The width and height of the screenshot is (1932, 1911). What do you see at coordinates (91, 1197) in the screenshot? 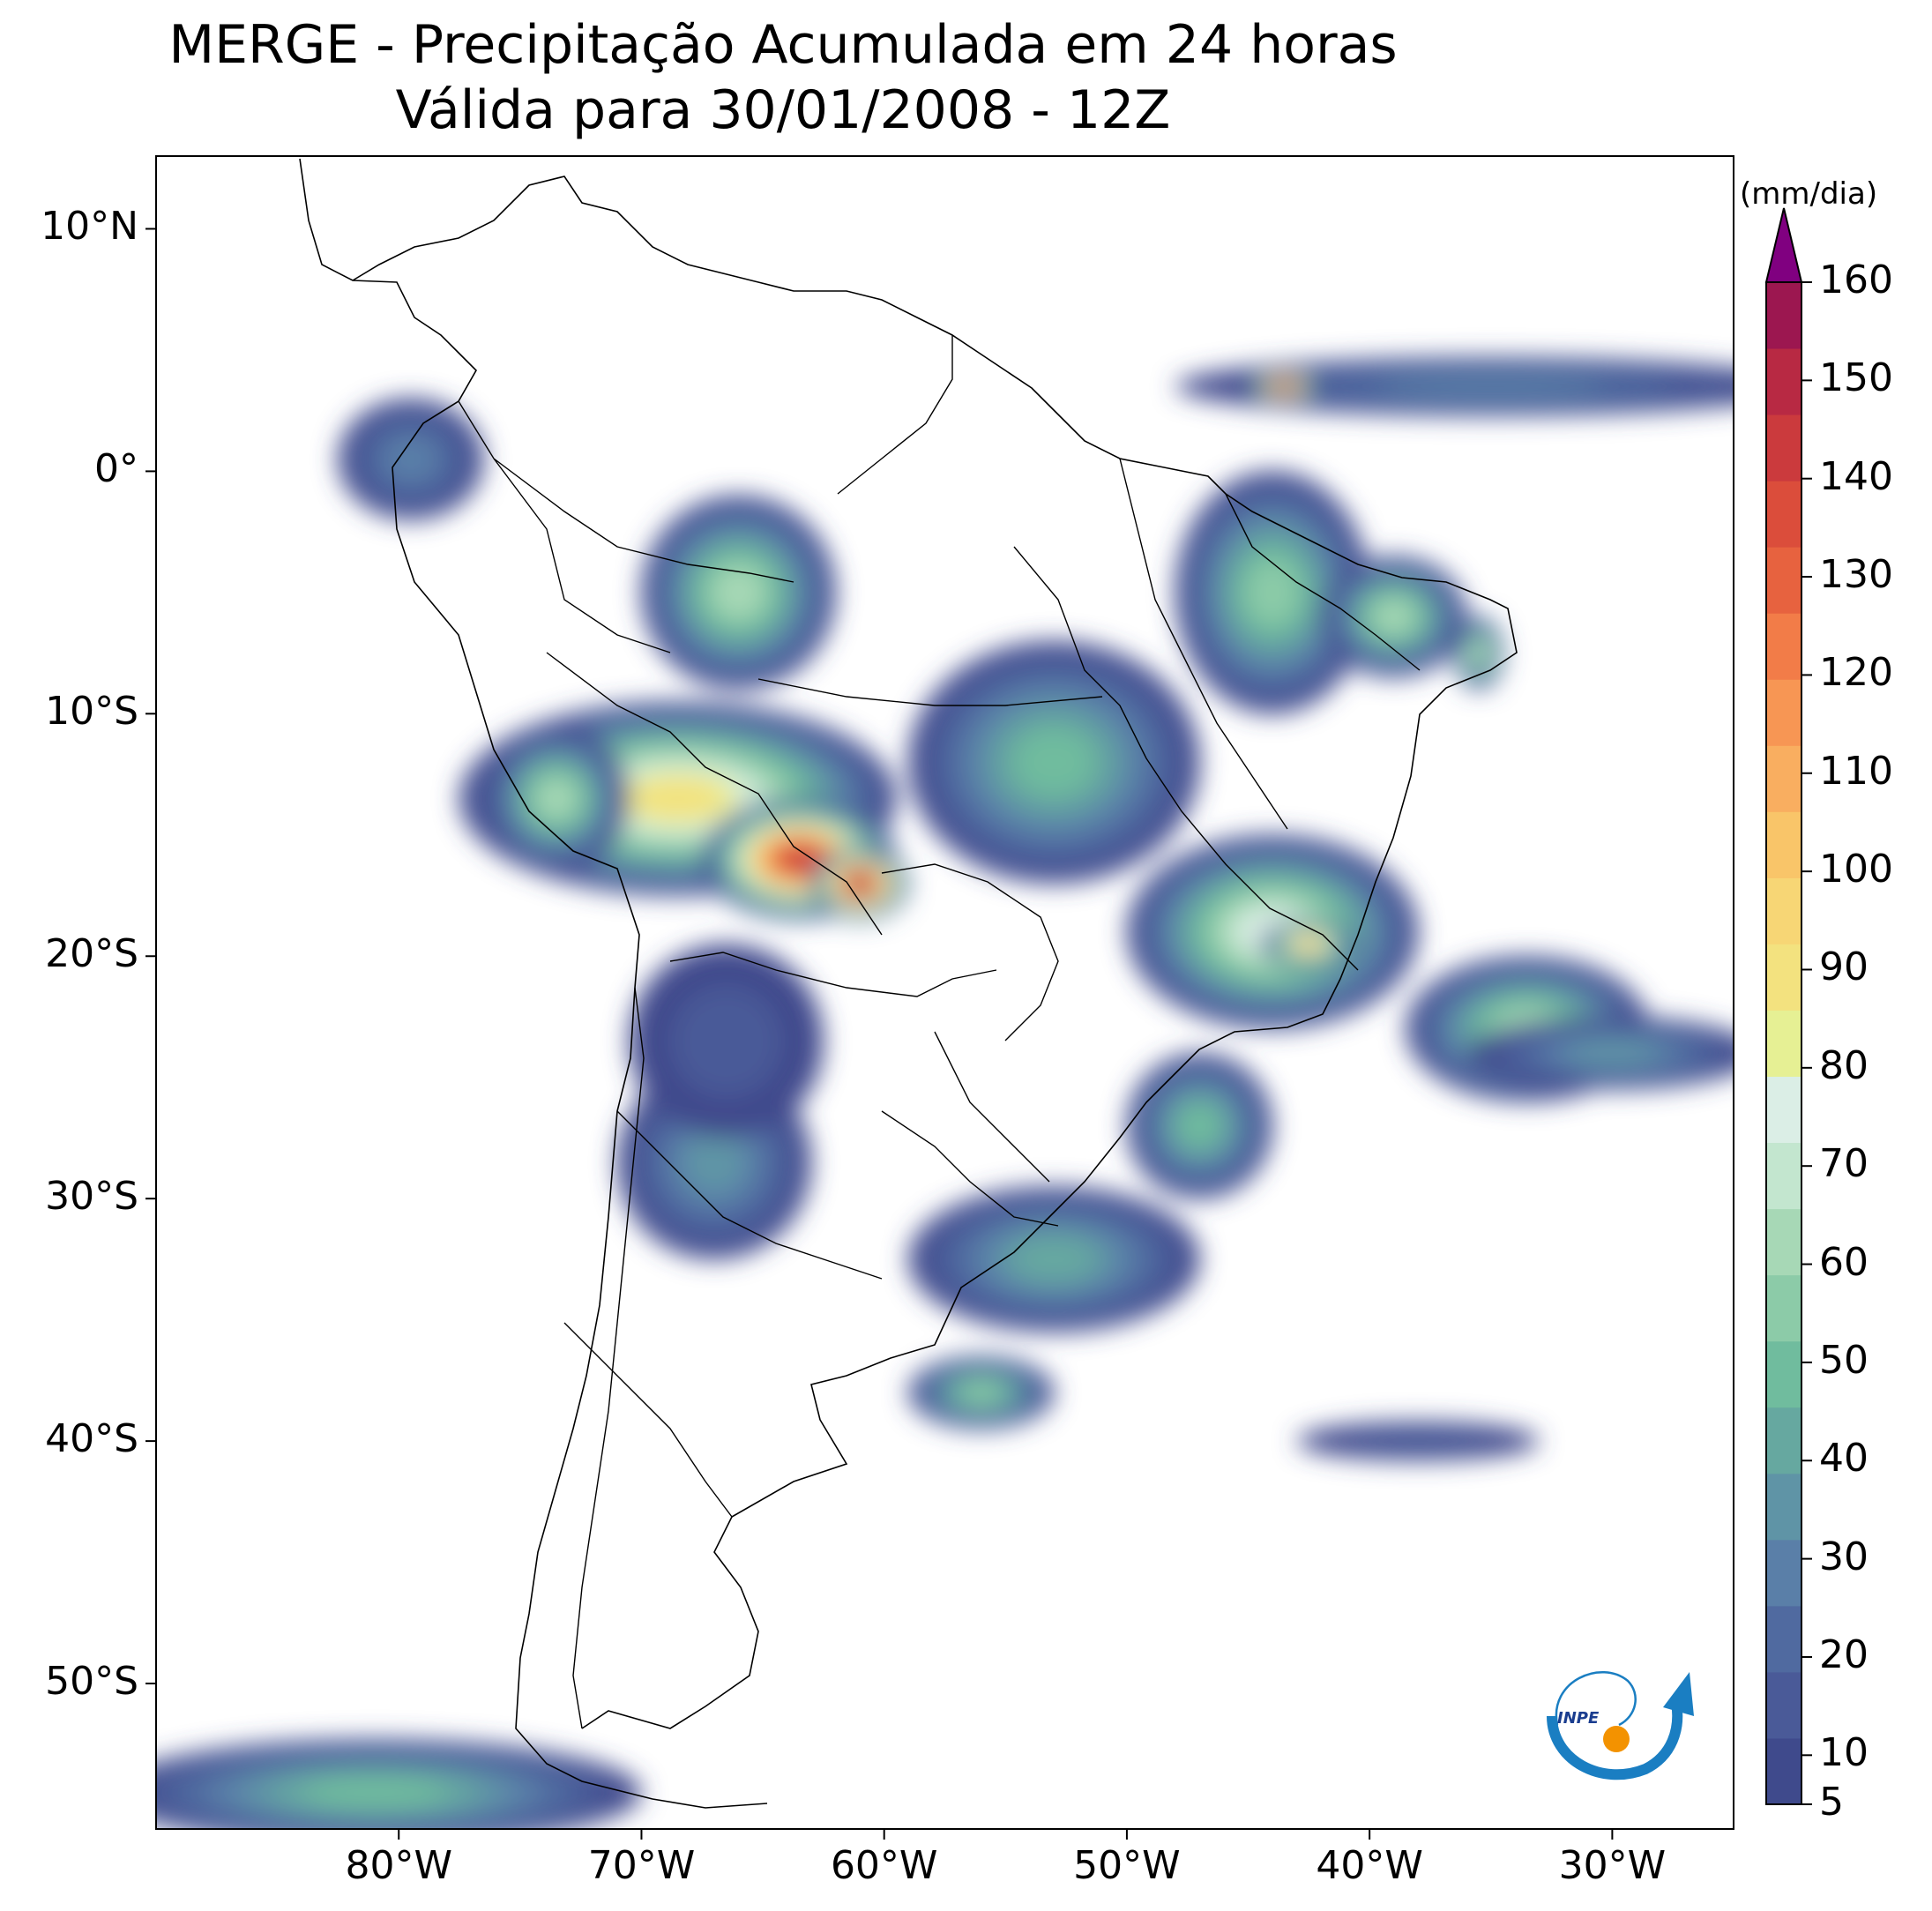
I see `lat-tick-label: 30°S` at bounding box center [91, 1197].